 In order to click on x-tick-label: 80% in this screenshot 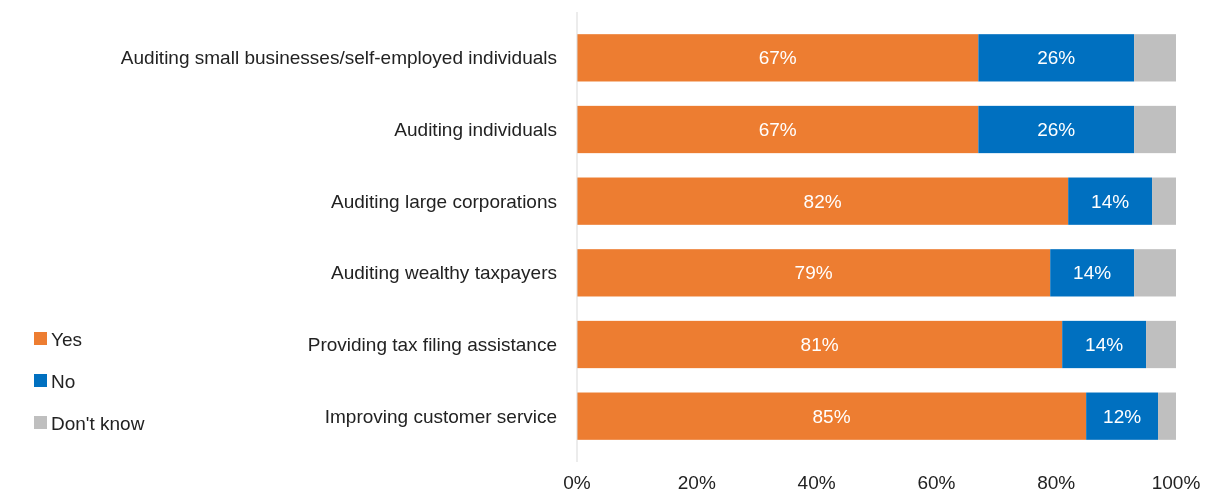, I will do `click(1056, 482)`.